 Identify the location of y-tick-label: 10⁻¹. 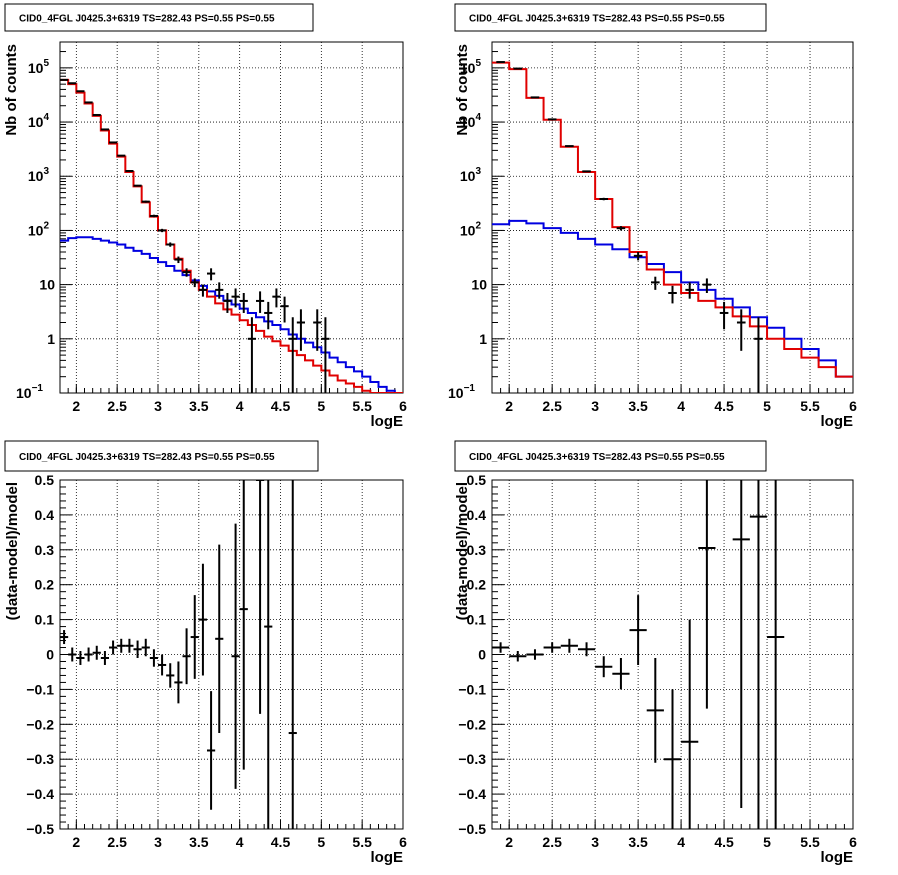
(461, 392).